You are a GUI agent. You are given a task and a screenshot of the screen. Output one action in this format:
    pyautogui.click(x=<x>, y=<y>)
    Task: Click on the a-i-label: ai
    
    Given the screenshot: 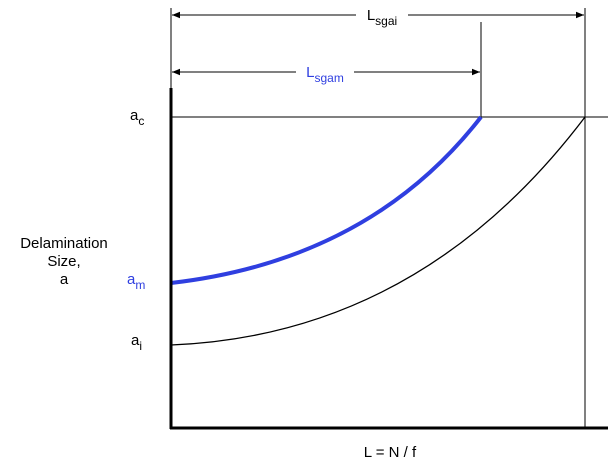 What is the action you would take?
    pyautogui.click(x=136, y=342)
    